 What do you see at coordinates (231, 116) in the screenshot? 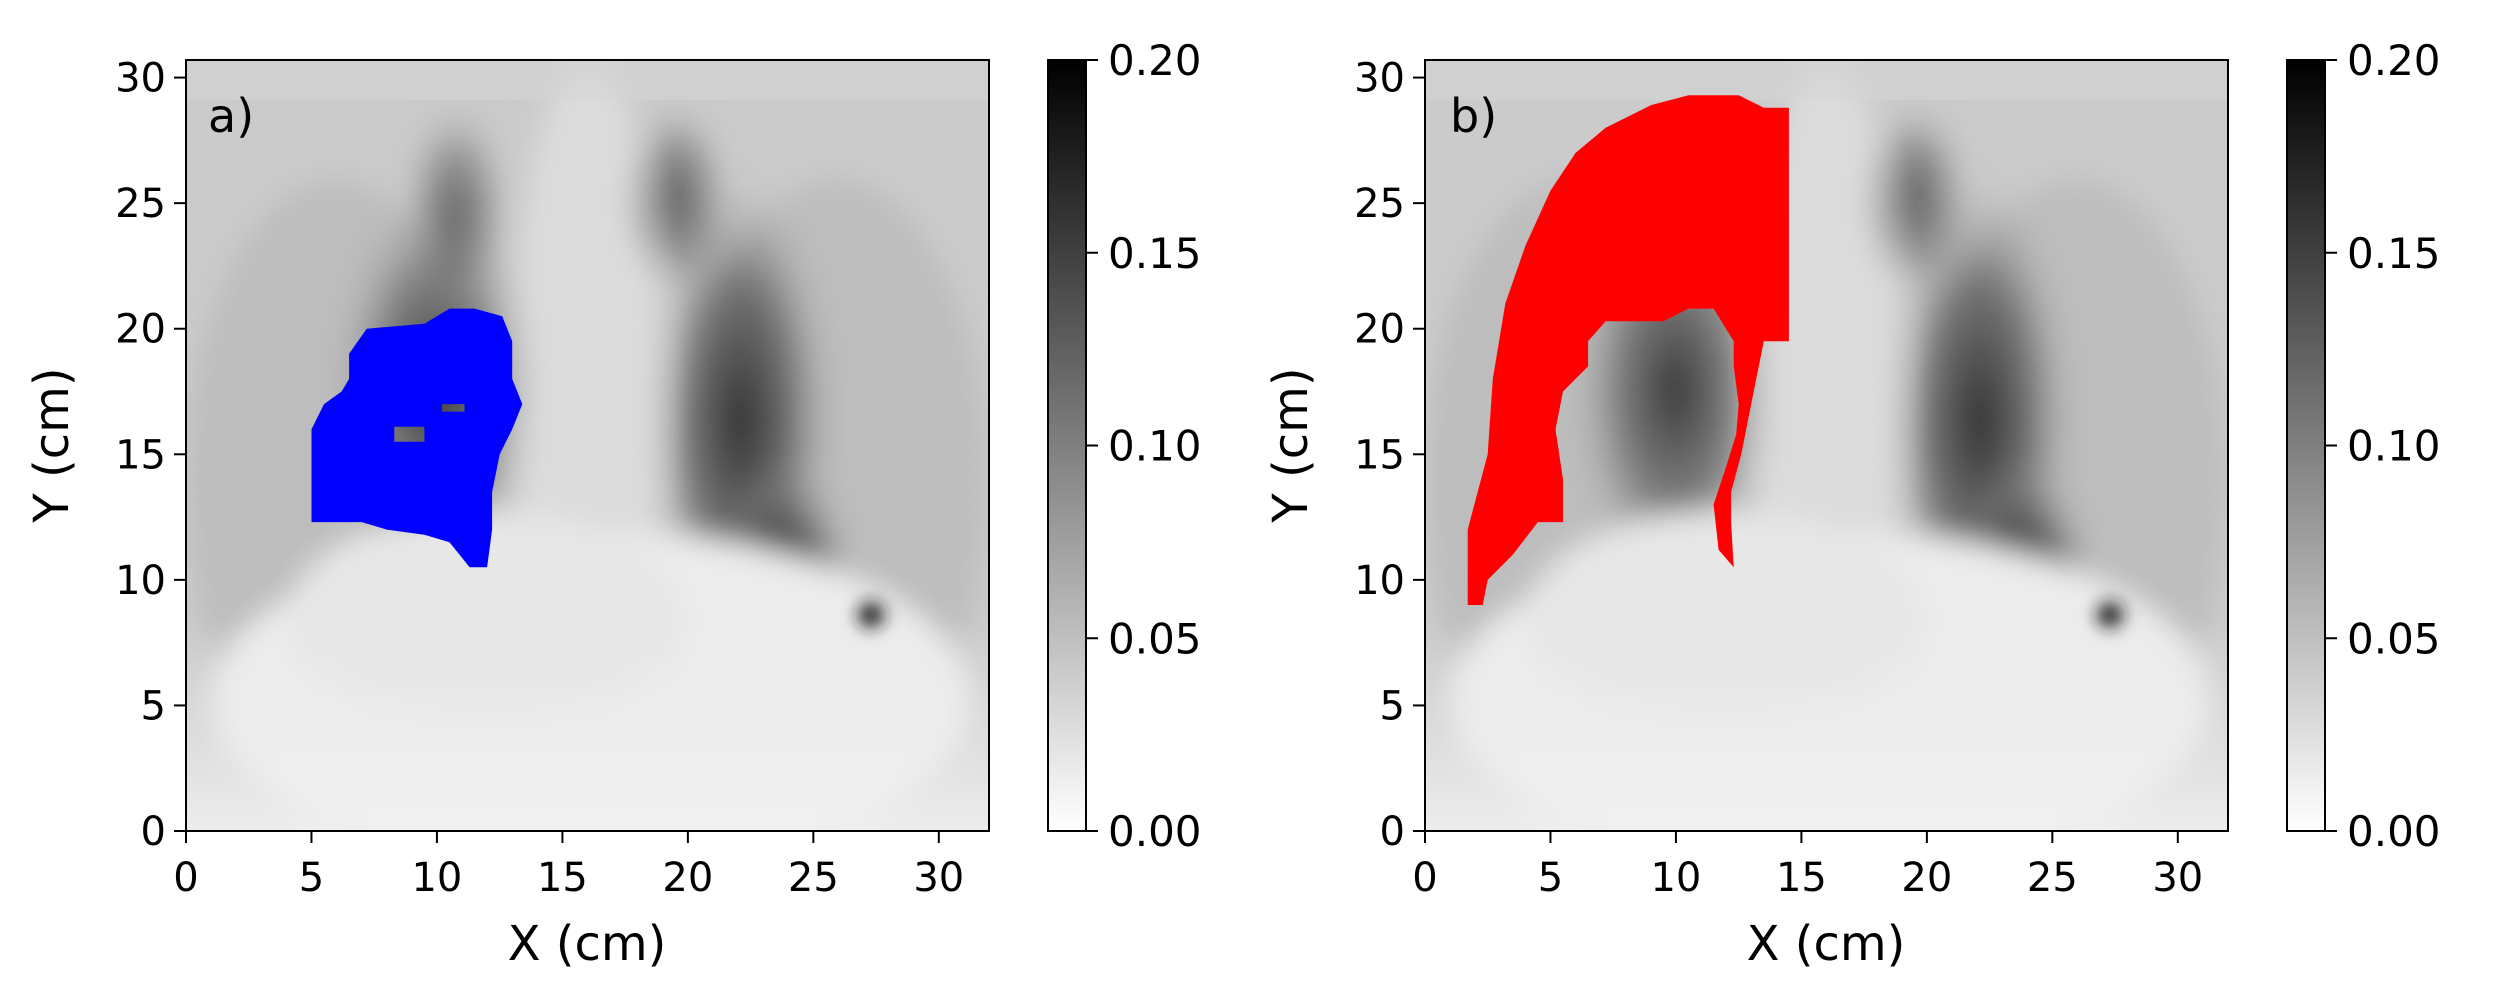
I see `panel-label-a: a)` at bounding box center [231, 116].